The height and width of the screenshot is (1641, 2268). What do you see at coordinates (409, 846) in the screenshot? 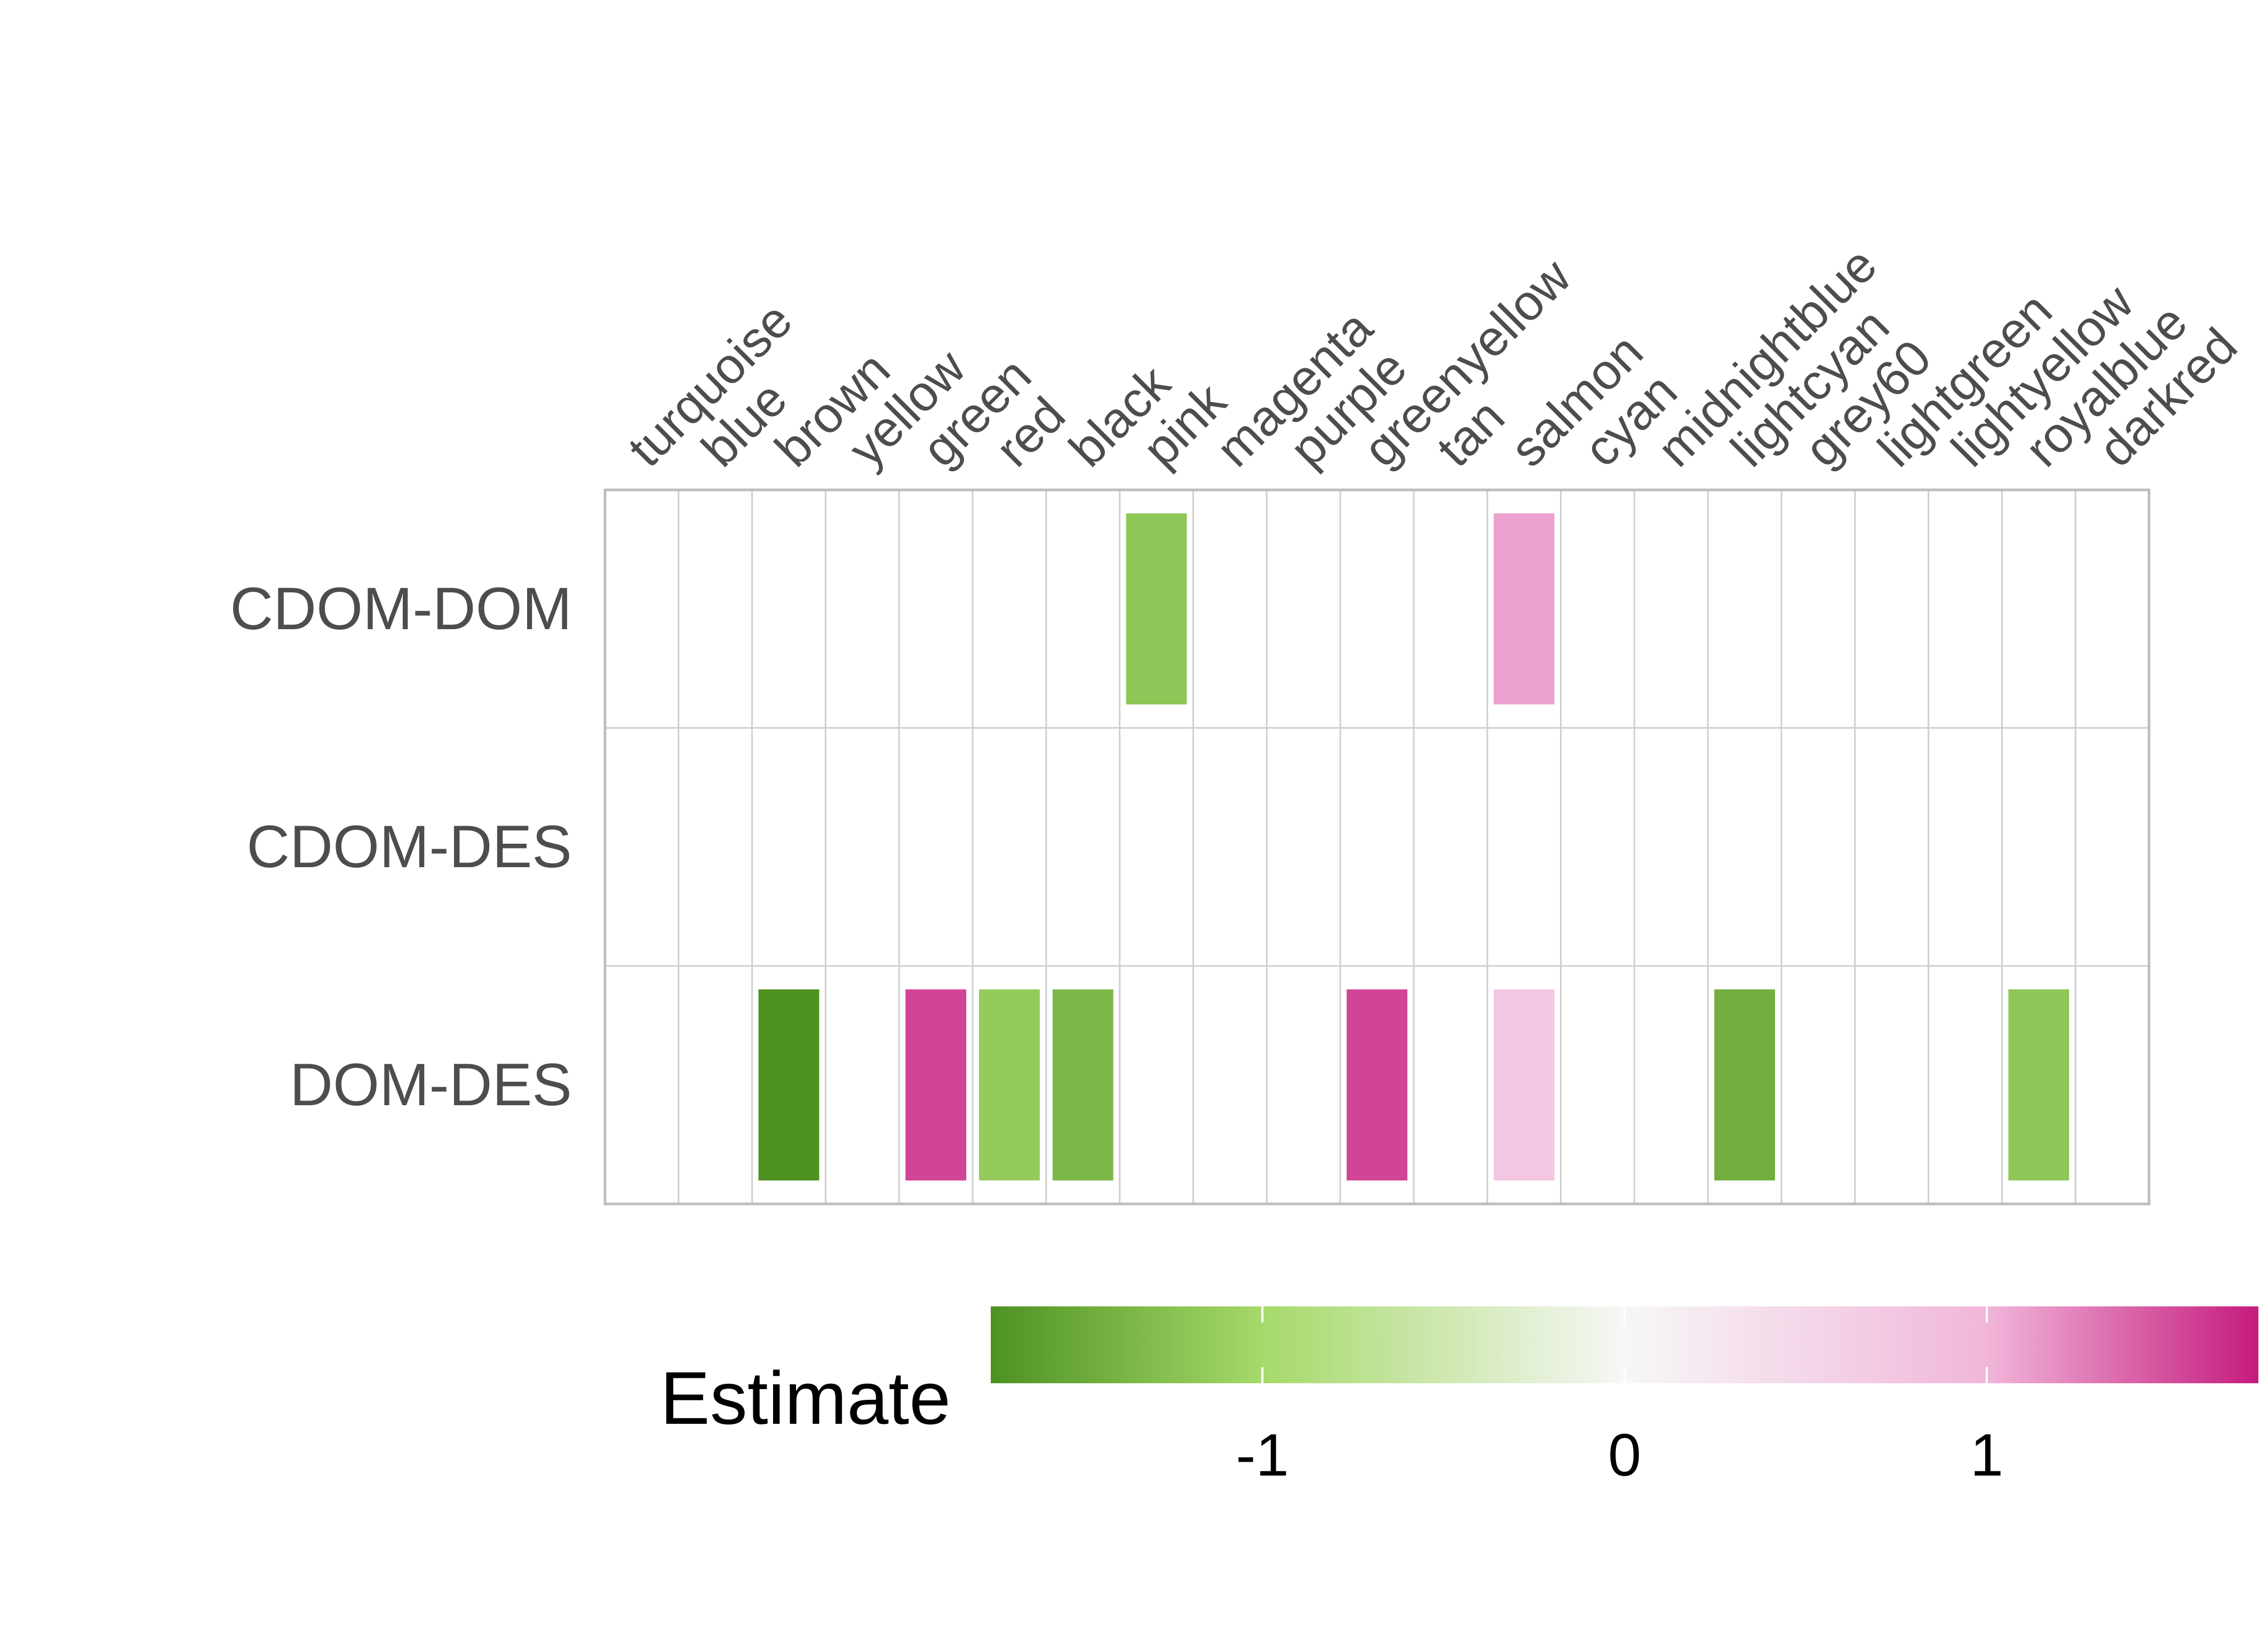
I see `y-tick-label: CDOM-DES` at bounding box center [409, 846].